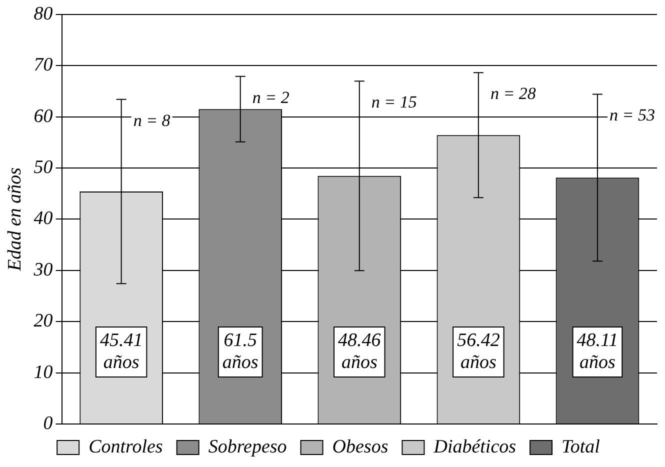 Image resolution: width=665 pixels, height=467 pixels. What do you see at coordinates (474, 447) in the screenshot?
I see `legend-label: Diabéticos` at bounding box center [474, 447].